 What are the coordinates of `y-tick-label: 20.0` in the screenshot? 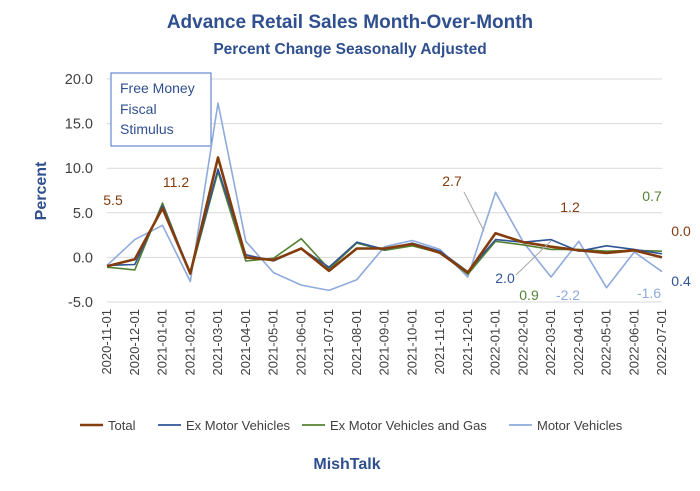 It's located at (79, 80).